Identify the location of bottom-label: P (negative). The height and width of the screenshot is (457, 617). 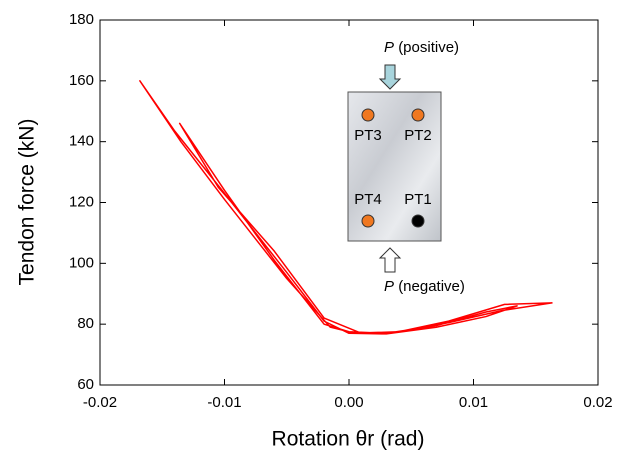
(424, 286).